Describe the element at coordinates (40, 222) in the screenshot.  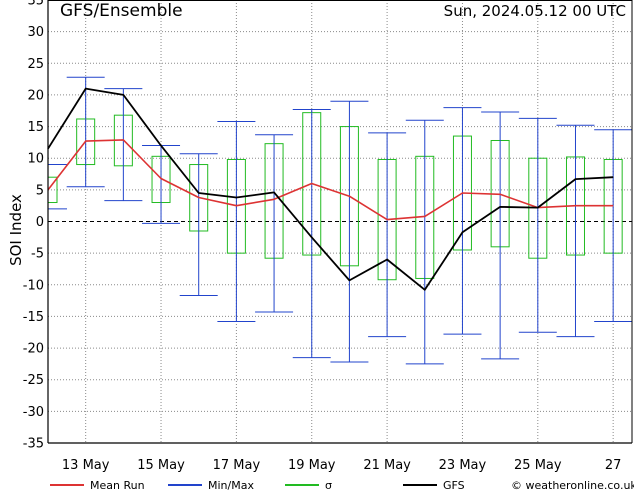
I see `y-tick-label: 0` at that location.